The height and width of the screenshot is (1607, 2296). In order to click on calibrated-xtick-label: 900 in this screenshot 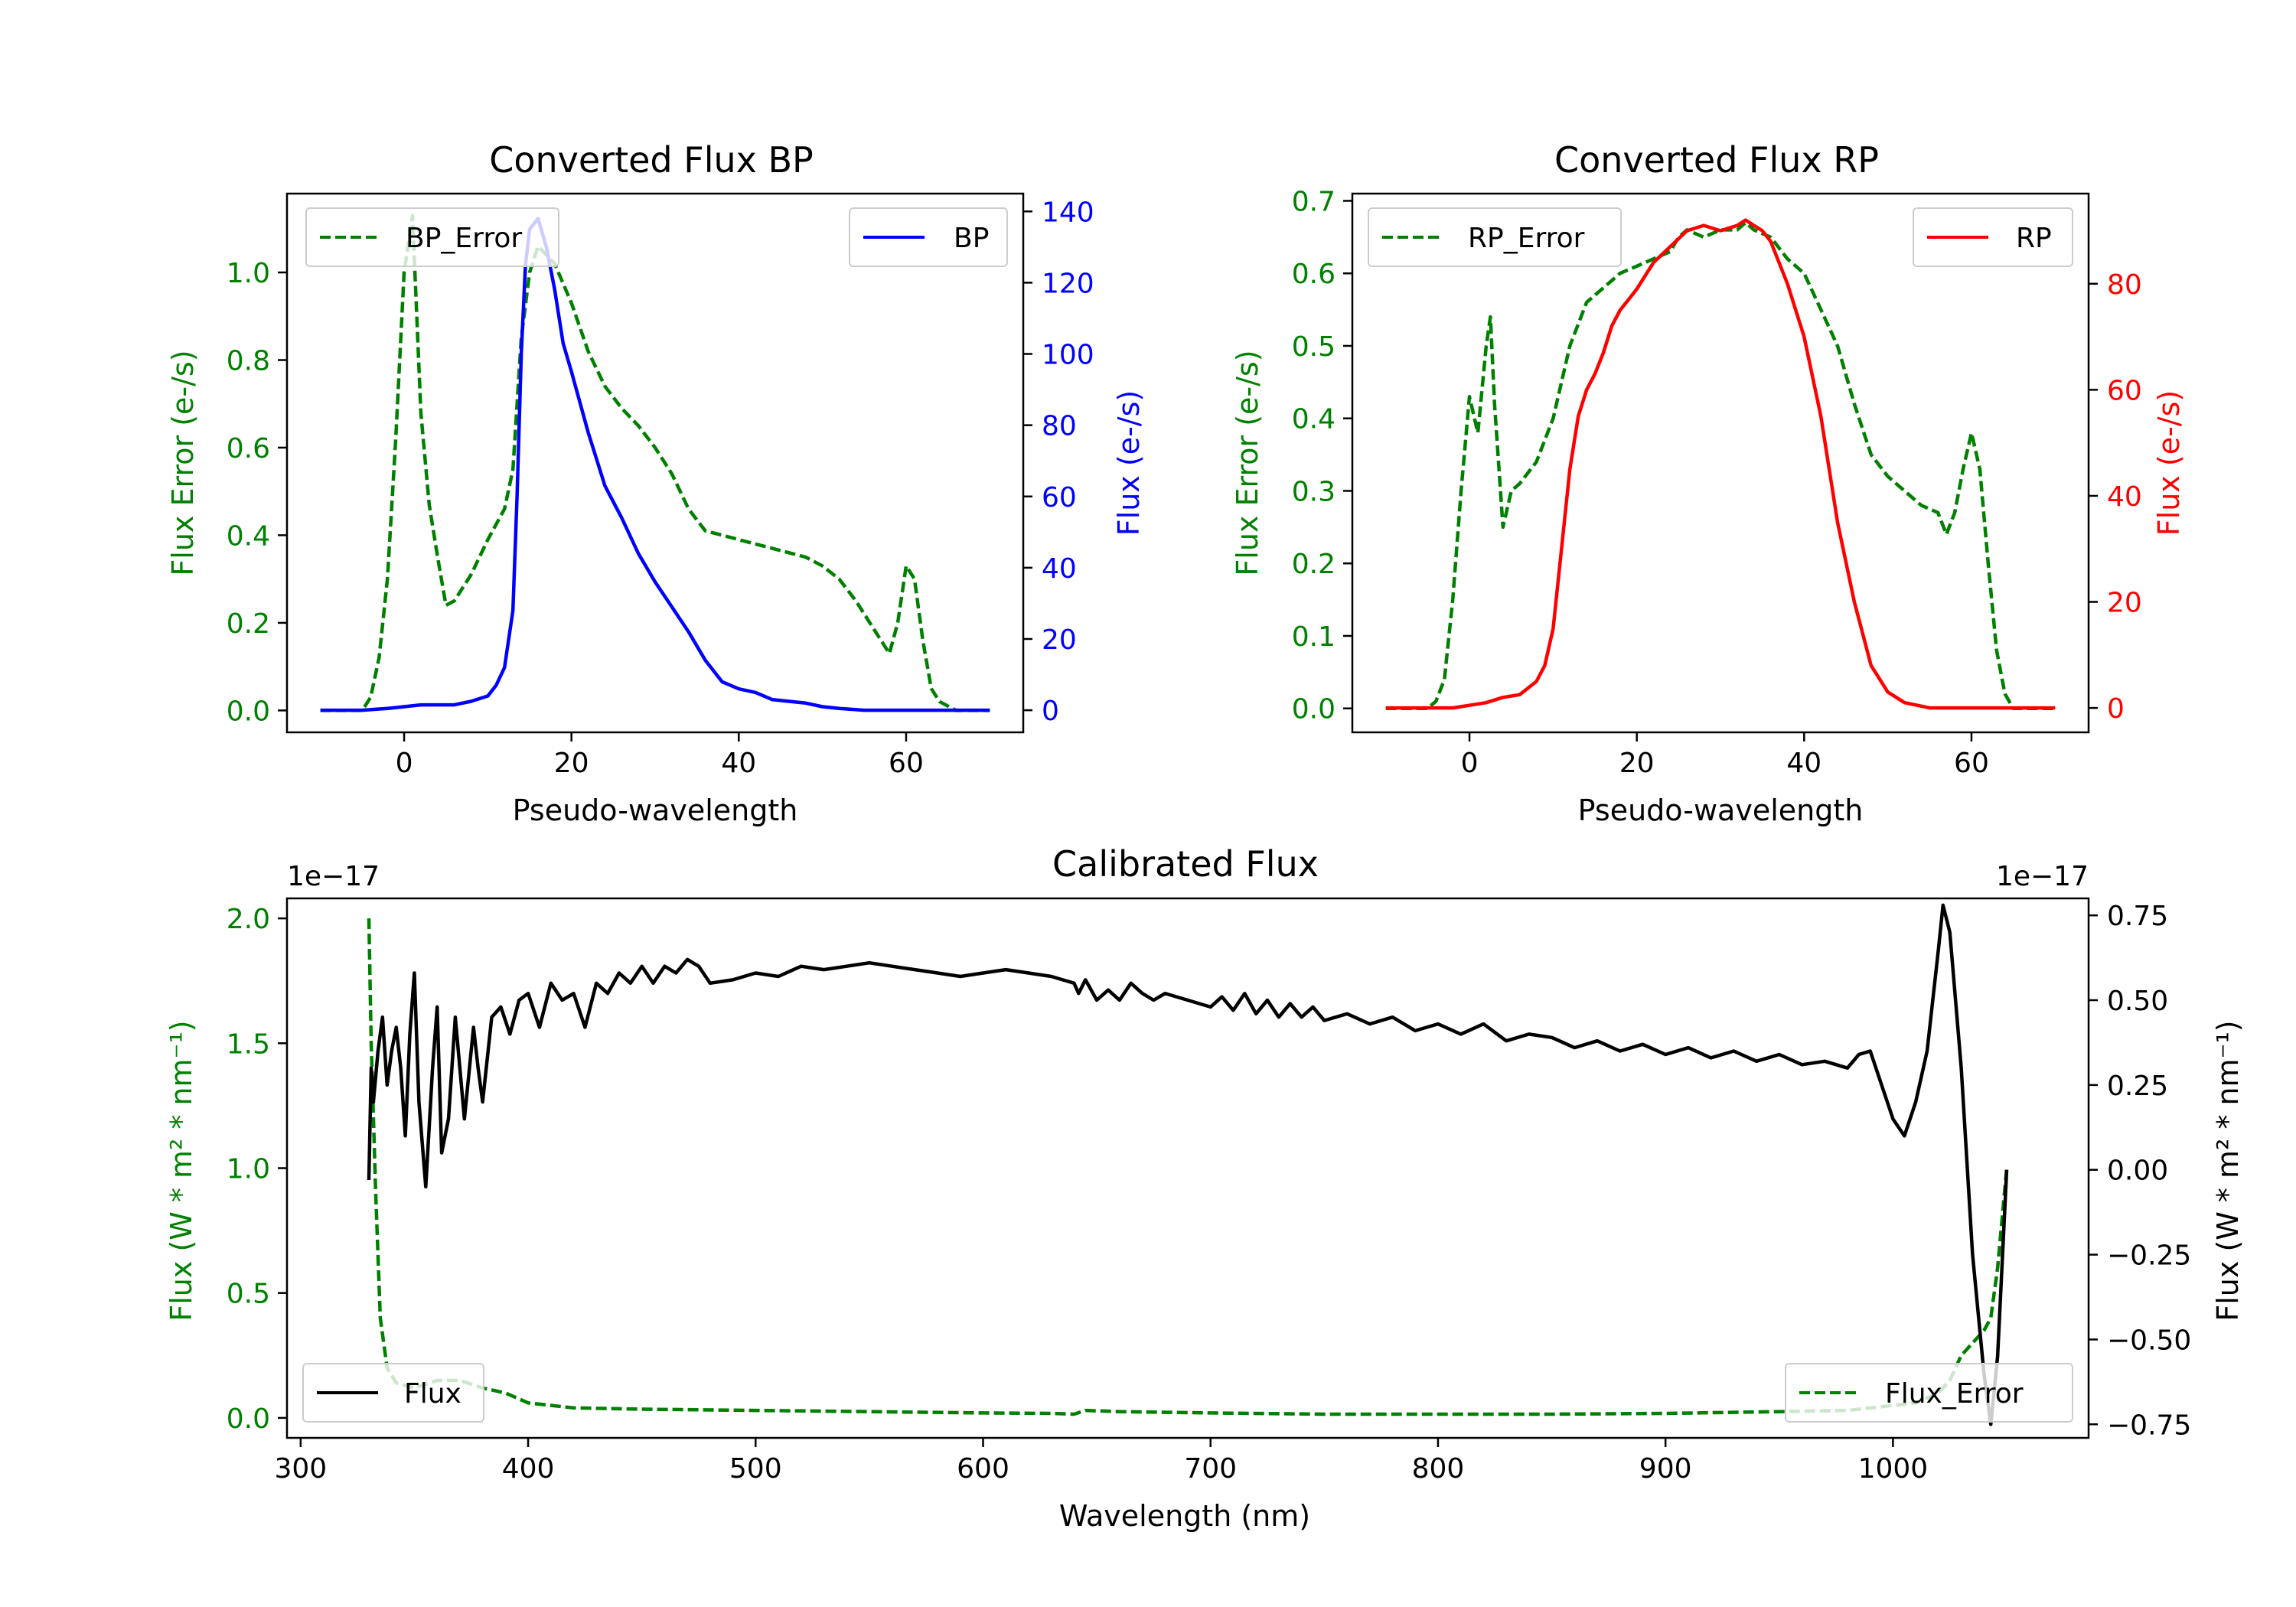, I will do `click(1665, 1469)`.